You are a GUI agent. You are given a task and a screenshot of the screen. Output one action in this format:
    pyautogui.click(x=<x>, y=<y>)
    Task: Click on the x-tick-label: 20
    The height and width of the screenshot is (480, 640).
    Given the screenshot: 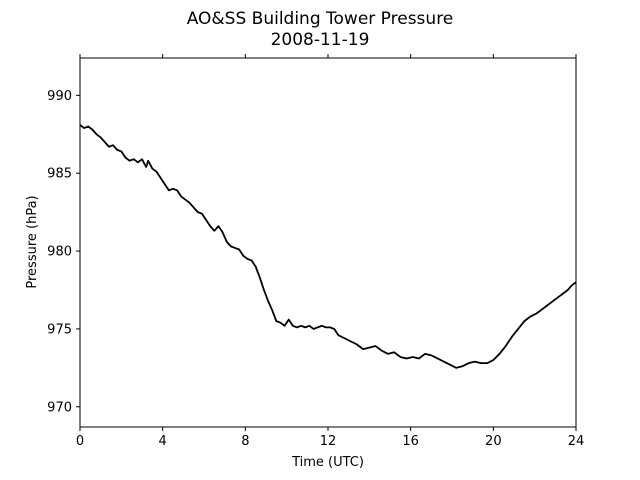 What is the action you would take?
    pyautogui.click(x=493, y=441)
    